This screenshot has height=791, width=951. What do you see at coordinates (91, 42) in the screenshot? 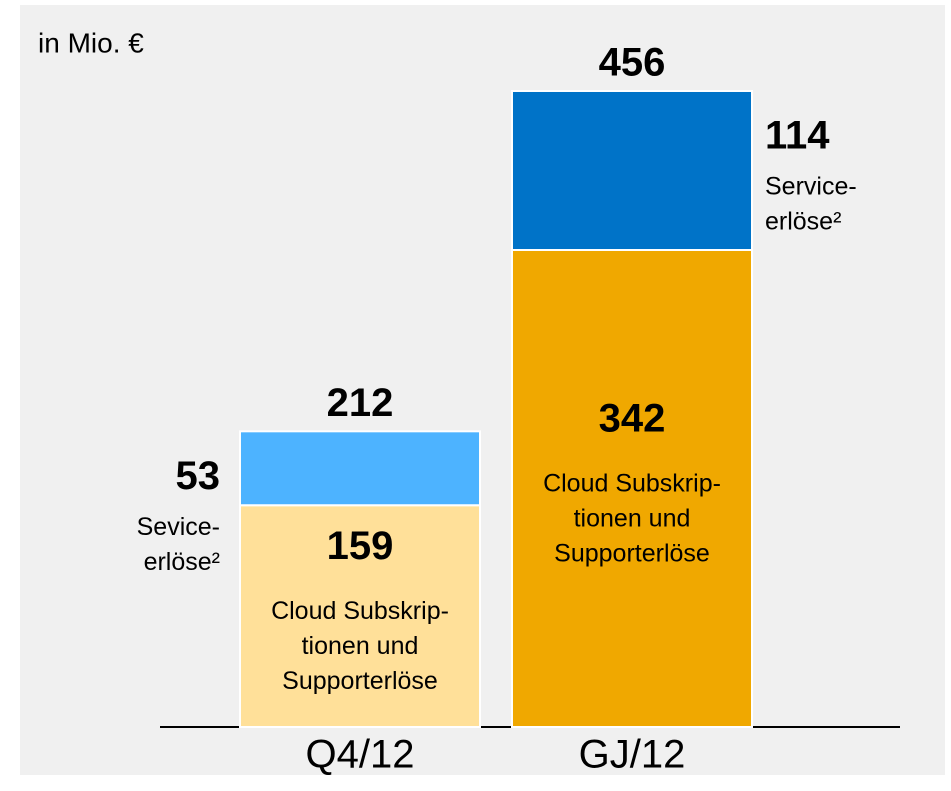
I see `unit-label: in Mio. €` at bounding box center [91, 42].